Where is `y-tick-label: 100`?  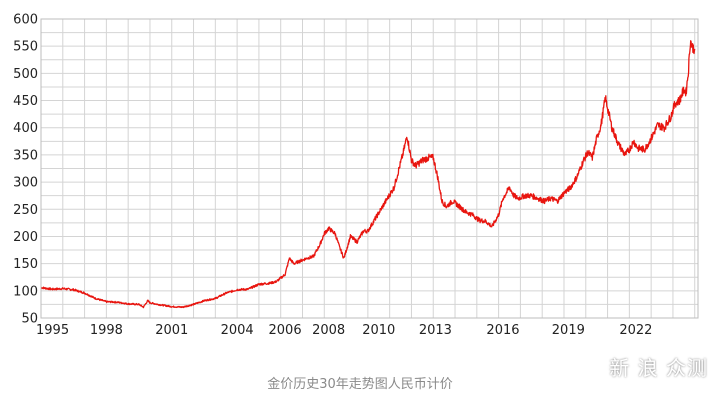 y-tick-label: 100 is located at coordinates (25, 291).